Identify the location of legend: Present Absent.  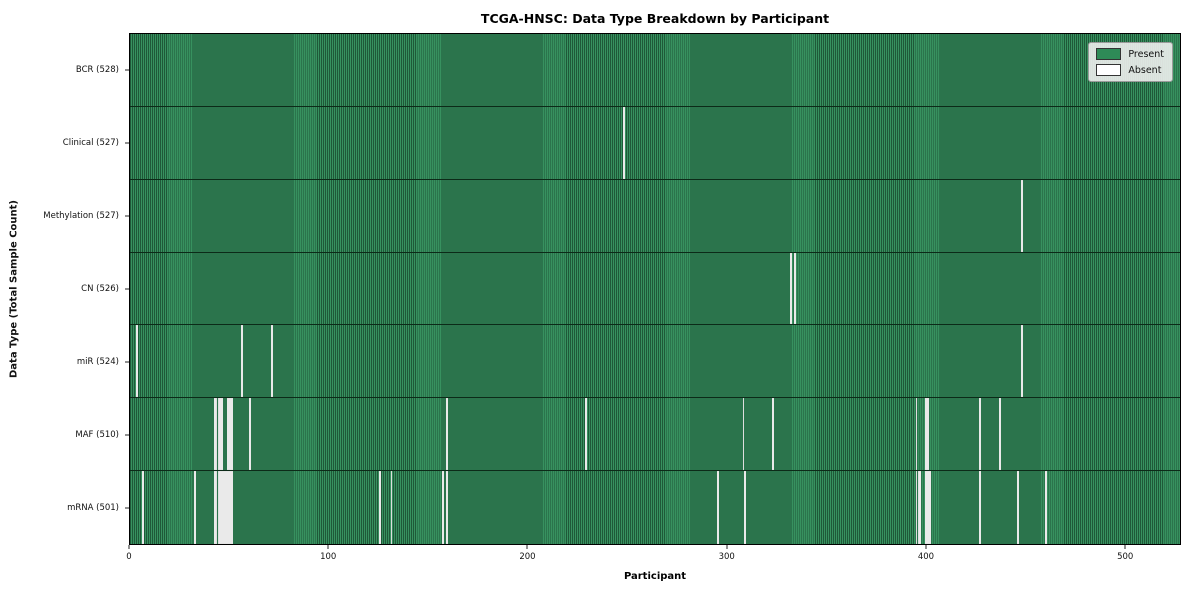
(1130, 62).